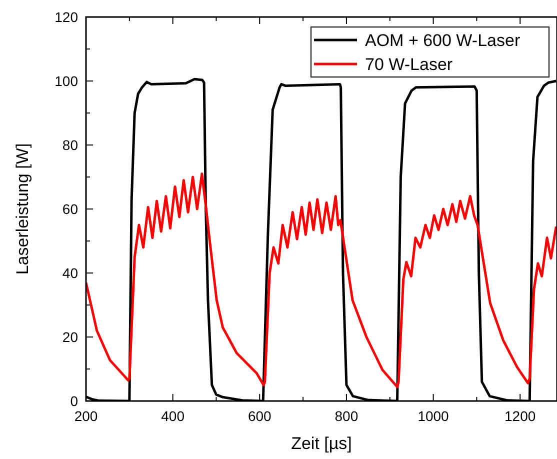 The image size is (557, 459). I want to click on y-tick-label: 100, so click(66, 80).